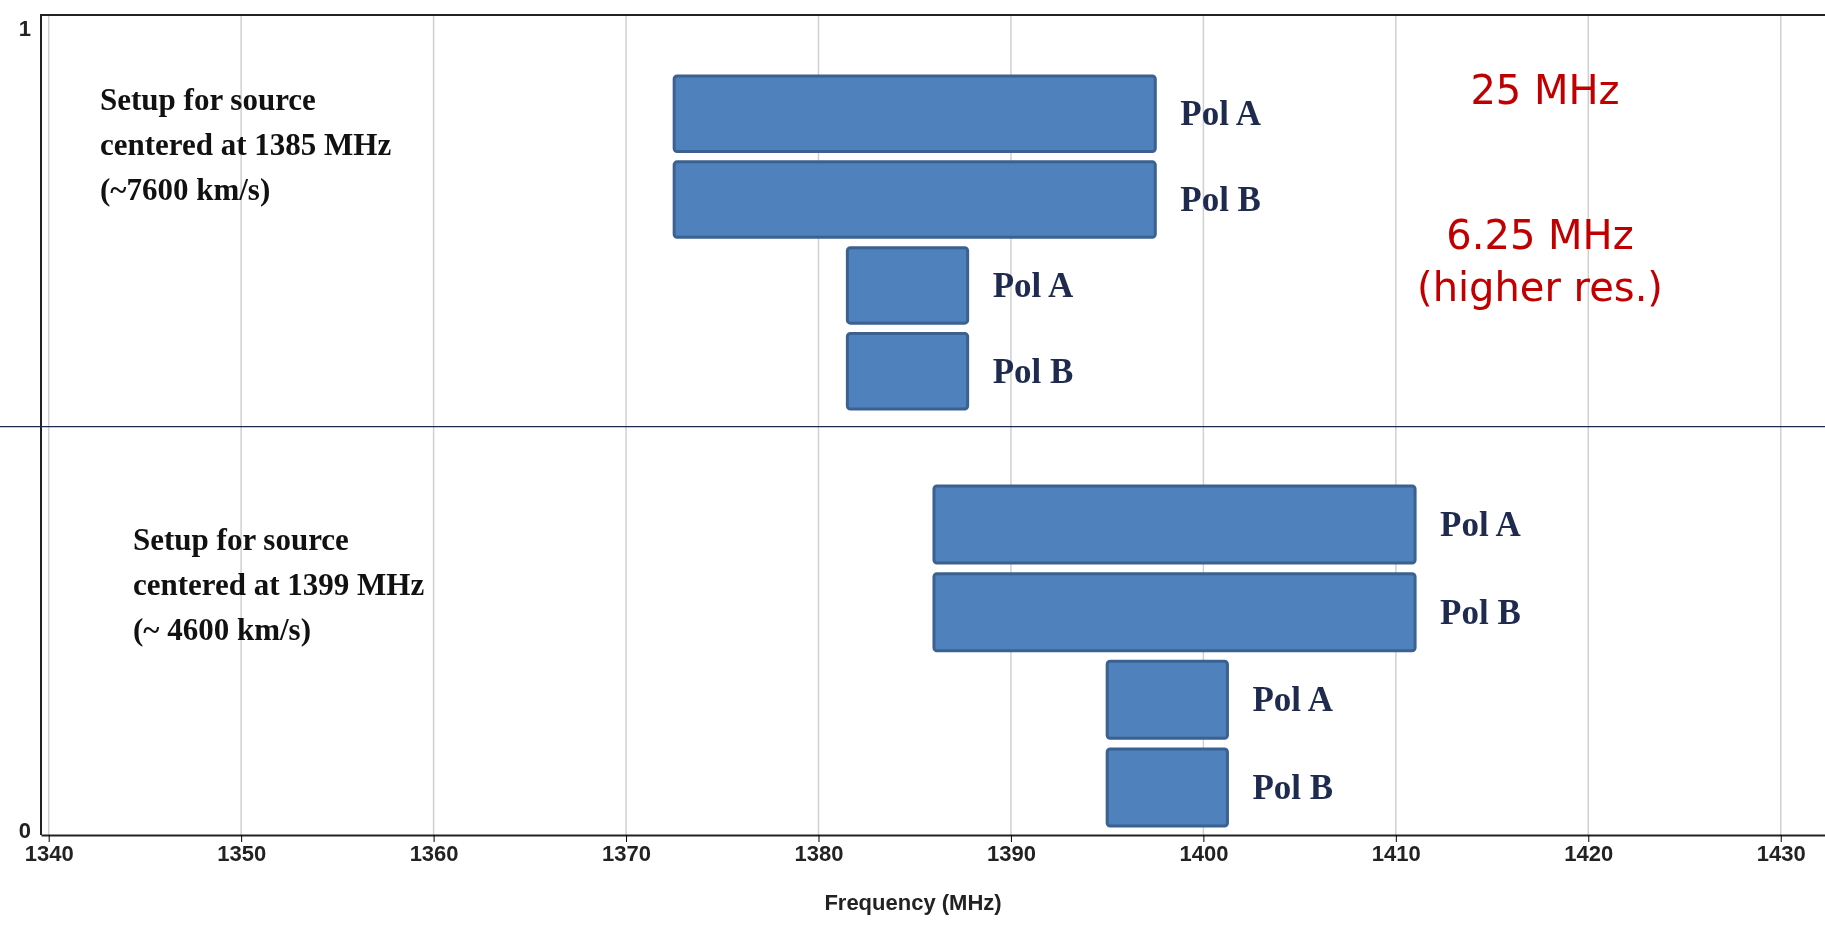 This screenshot has width=1825, height=930. I want to click on x-tick-label: 1340, so click(49, 853).